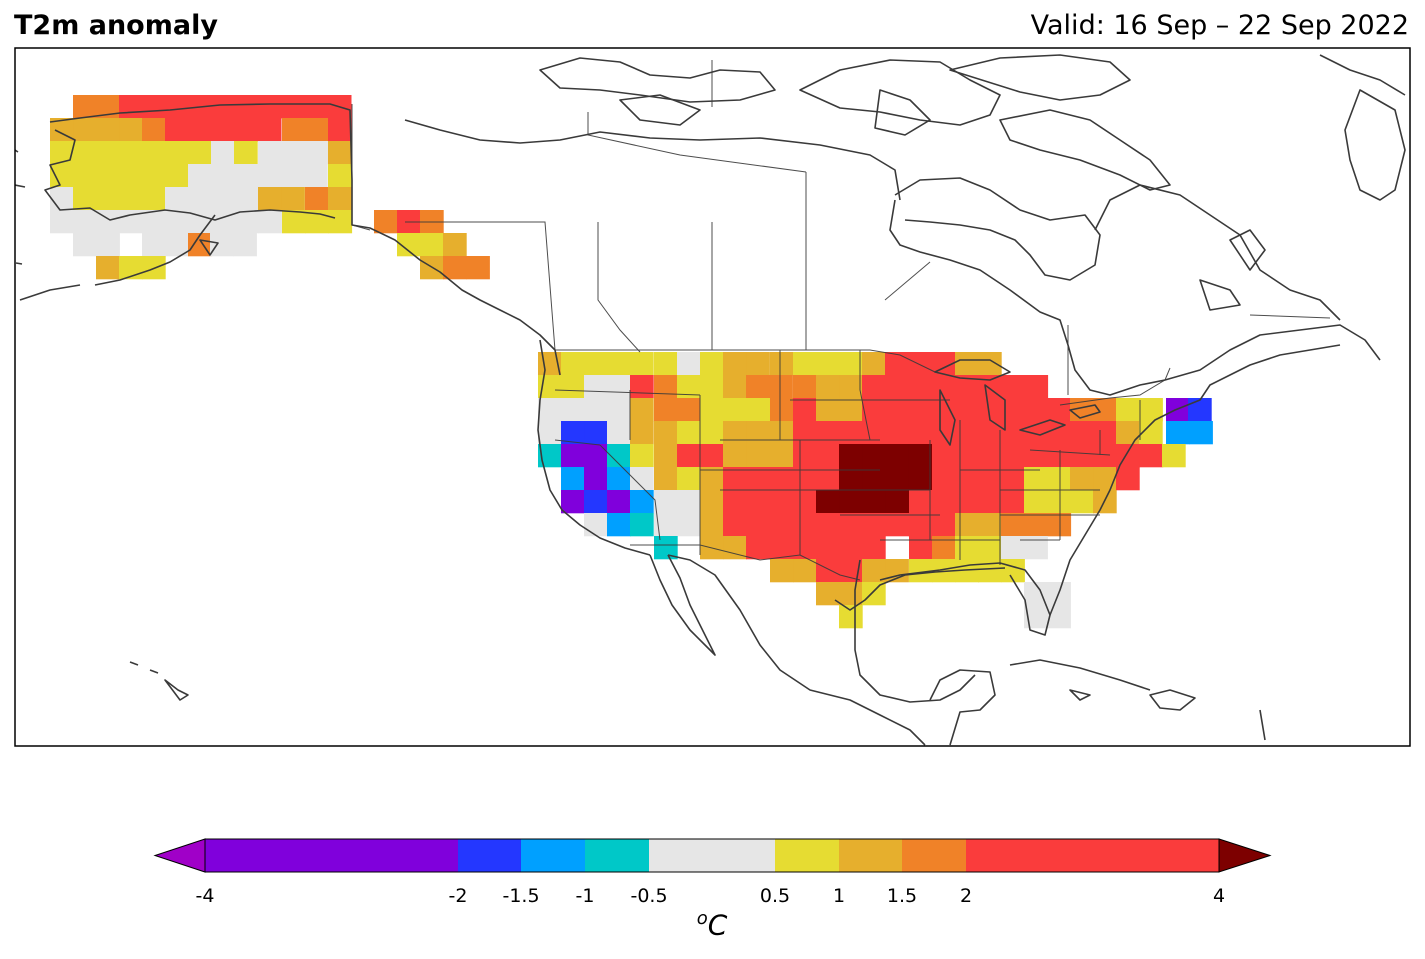 The image size is (1425, 959). Describe the element at coordinates (179, 855) in the screenshot. I see `colorbar-under-arrow` at that location.